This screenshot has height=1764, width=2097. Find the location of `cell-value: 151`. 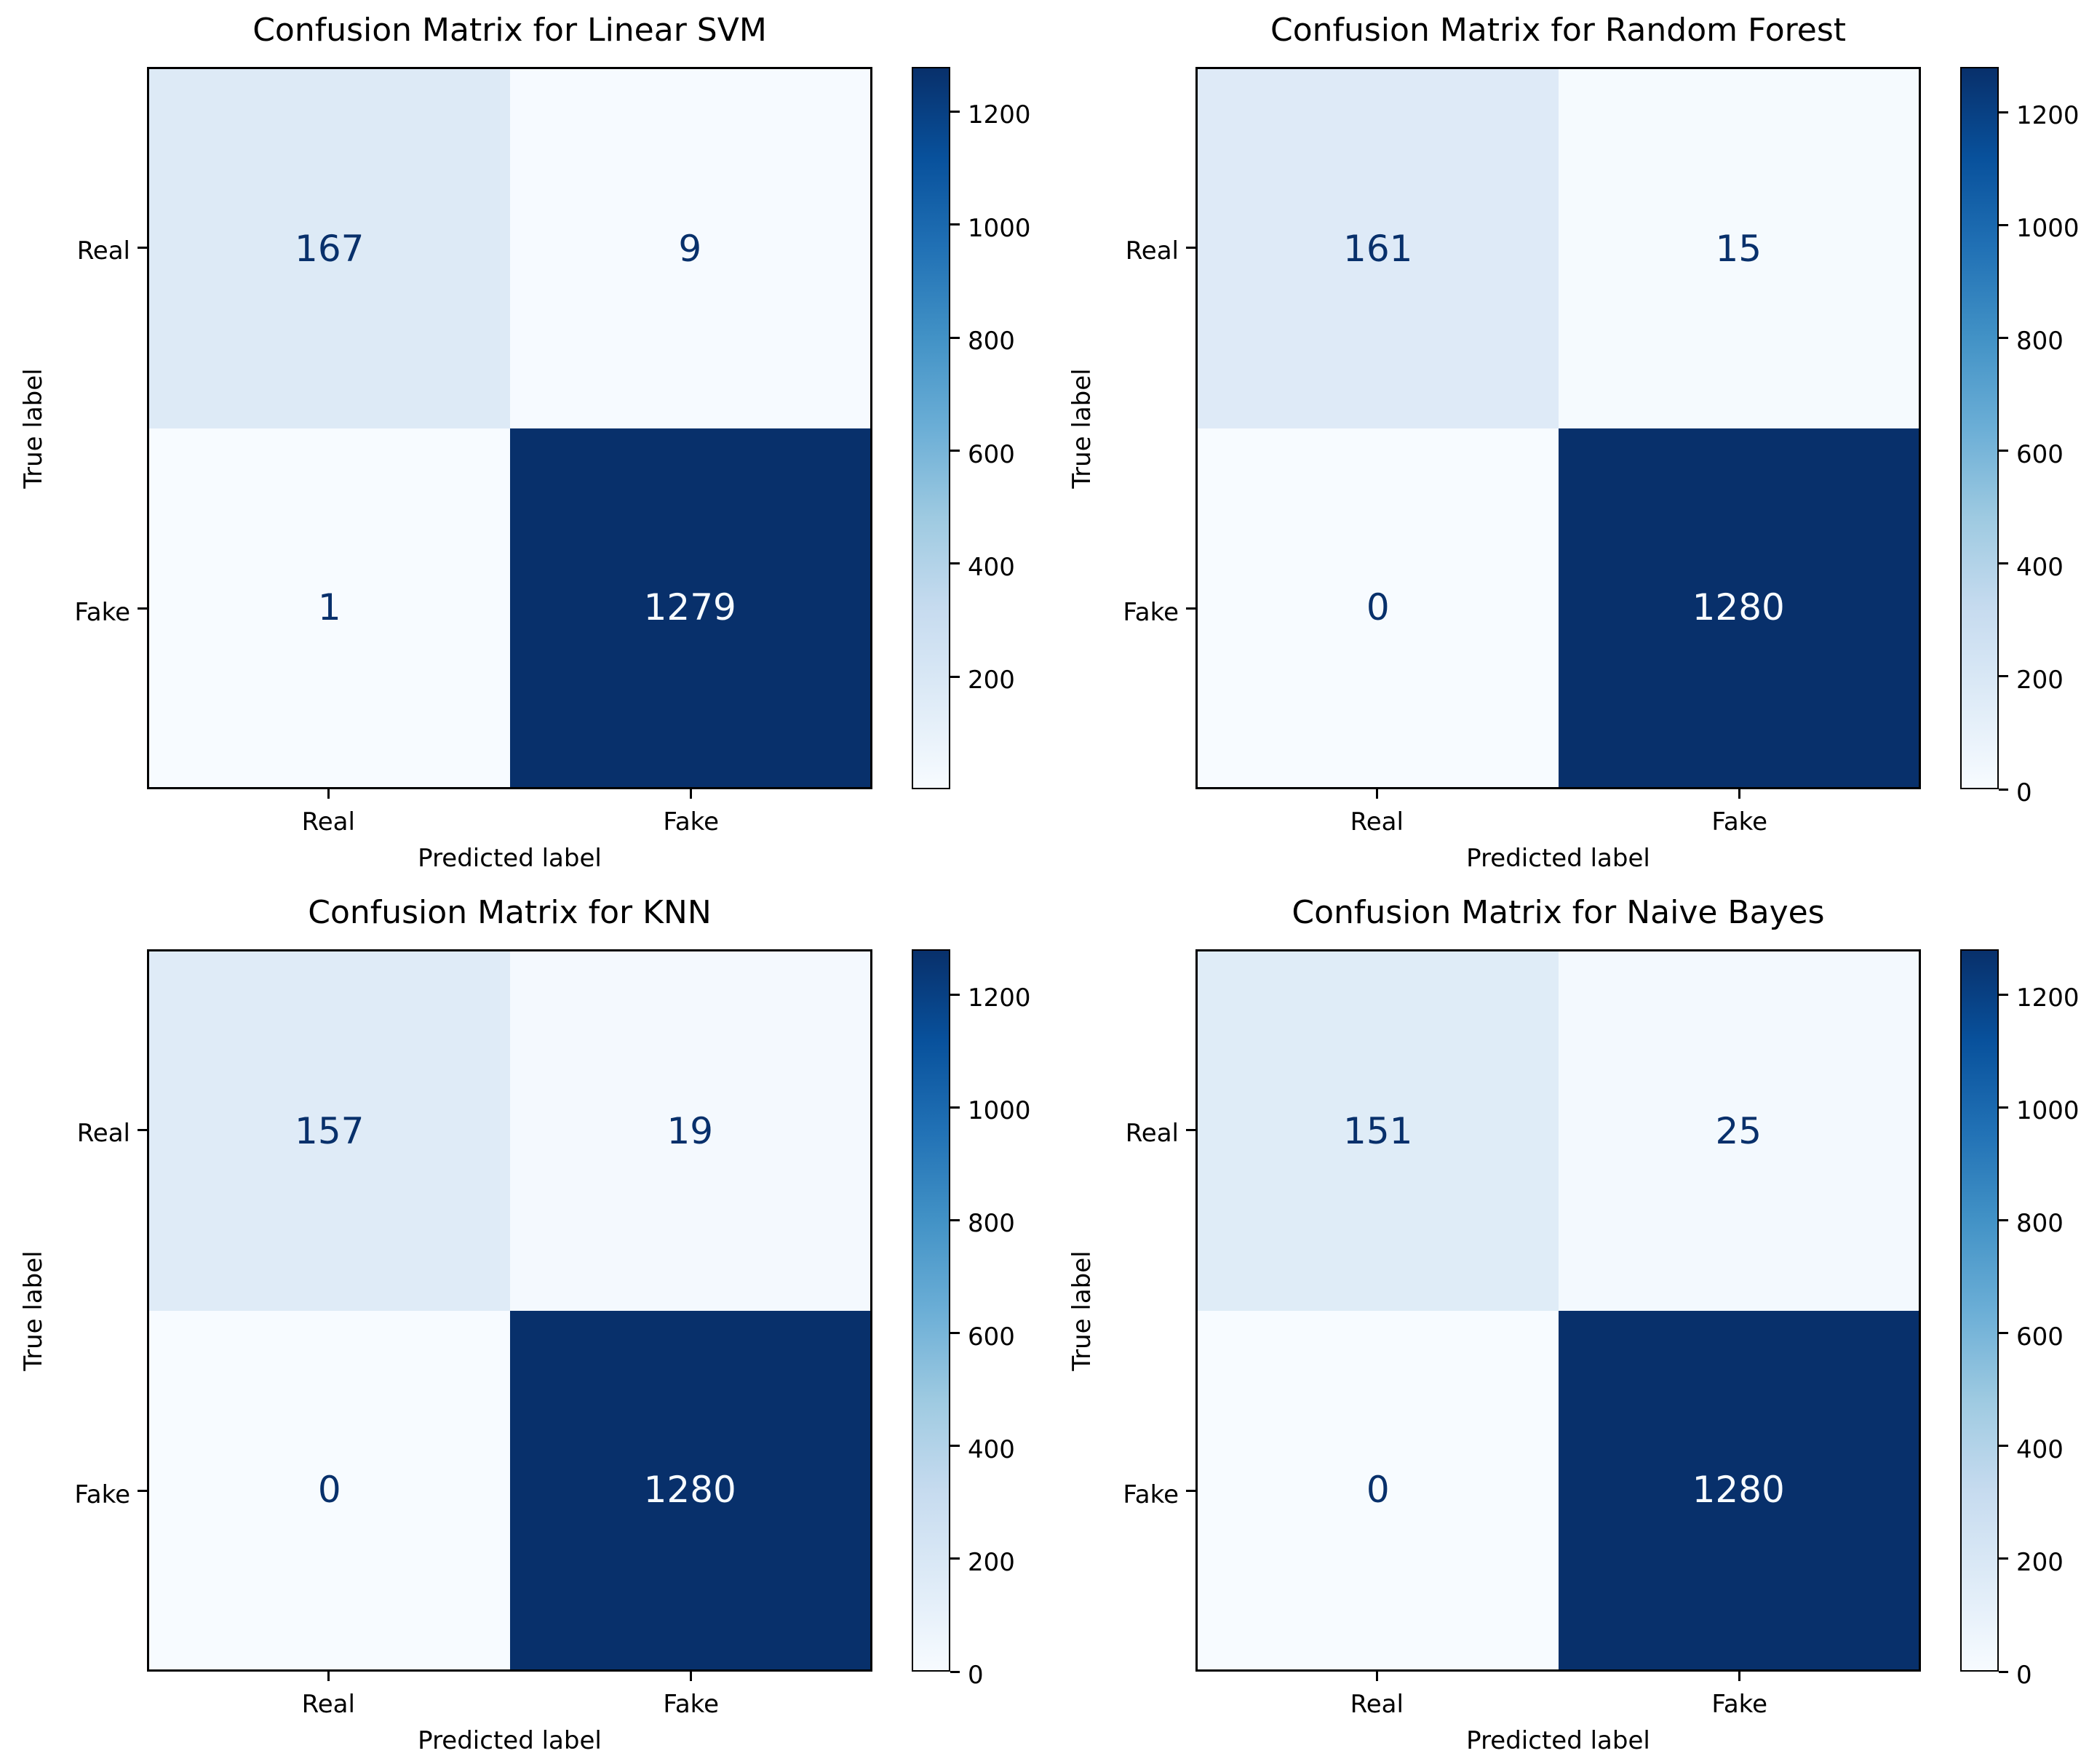

cell-value: 151 is located at coordinates (1378, 1130).